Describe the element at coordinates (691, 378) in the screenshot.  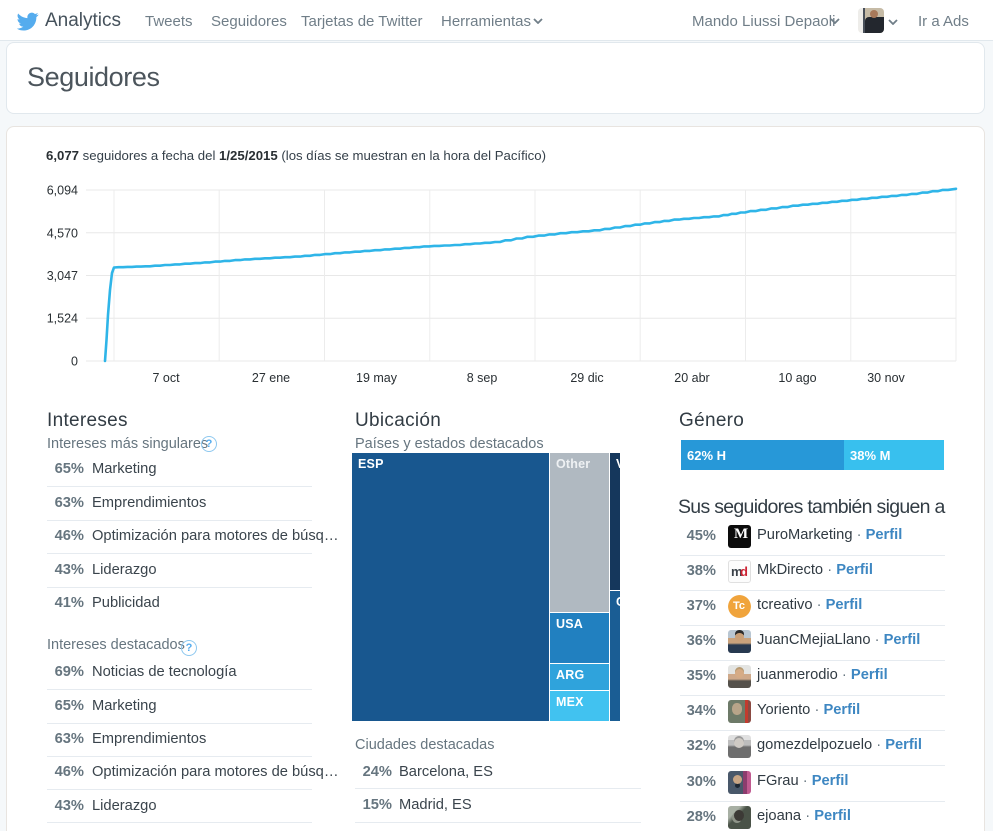
I see `svg-text: 20 abr` at that location.